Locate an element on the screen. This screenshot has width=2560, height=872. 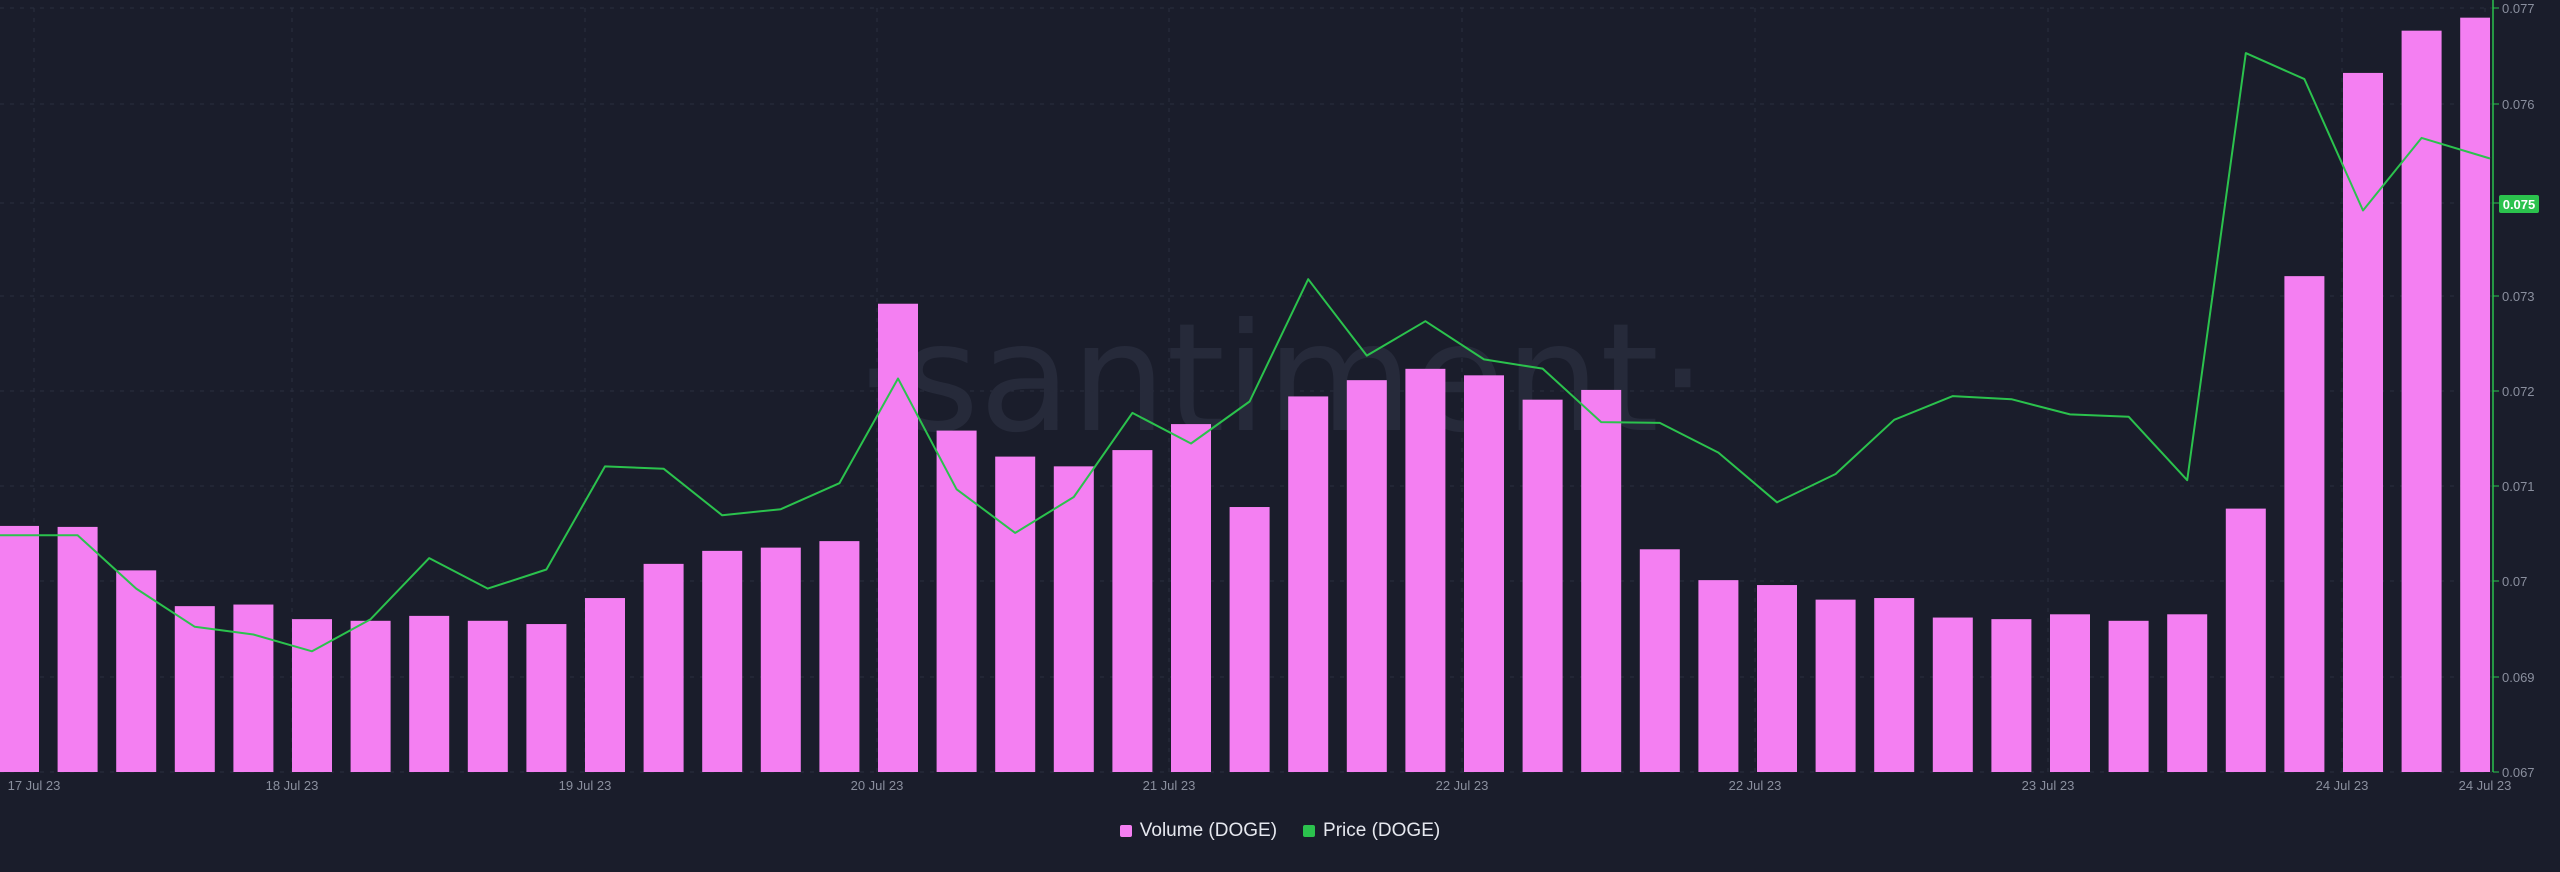
y-tick-label: 0.077 is located at coordinates (2518, 8).